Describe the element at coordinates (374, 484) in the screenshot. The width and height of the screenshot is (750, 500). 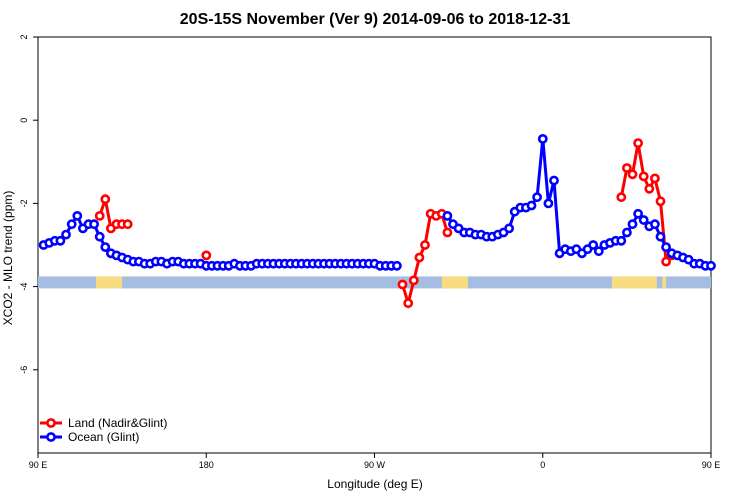
I see `x-axis-label: Longitude (deg E)` at that location.